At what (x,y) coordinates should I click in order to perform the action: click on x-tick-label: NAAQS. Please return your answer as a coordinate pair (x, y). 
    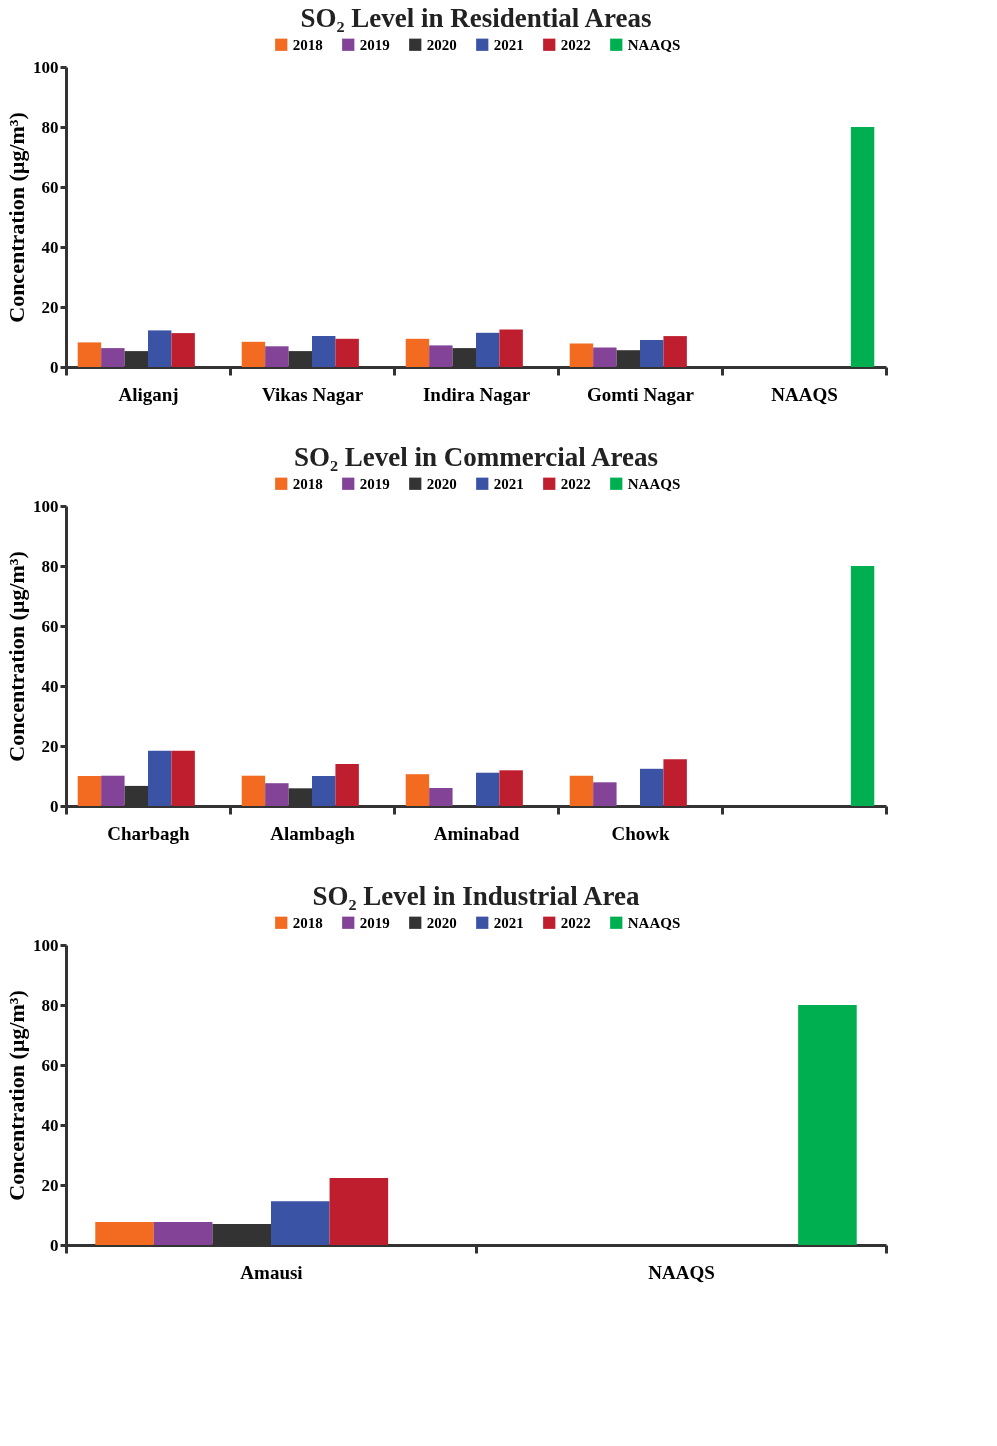
    Looking at the image, I should click on (804, 394).